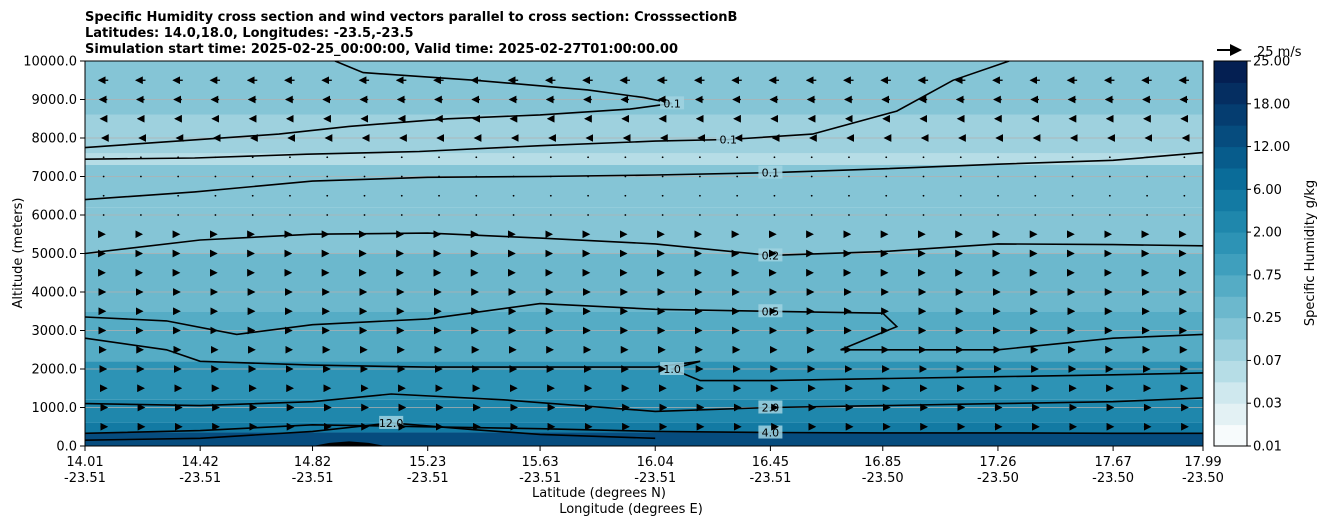 This screenshot has height=526, width=1326. I want to click on contour-label-2: 0.1, so click(771, 173).